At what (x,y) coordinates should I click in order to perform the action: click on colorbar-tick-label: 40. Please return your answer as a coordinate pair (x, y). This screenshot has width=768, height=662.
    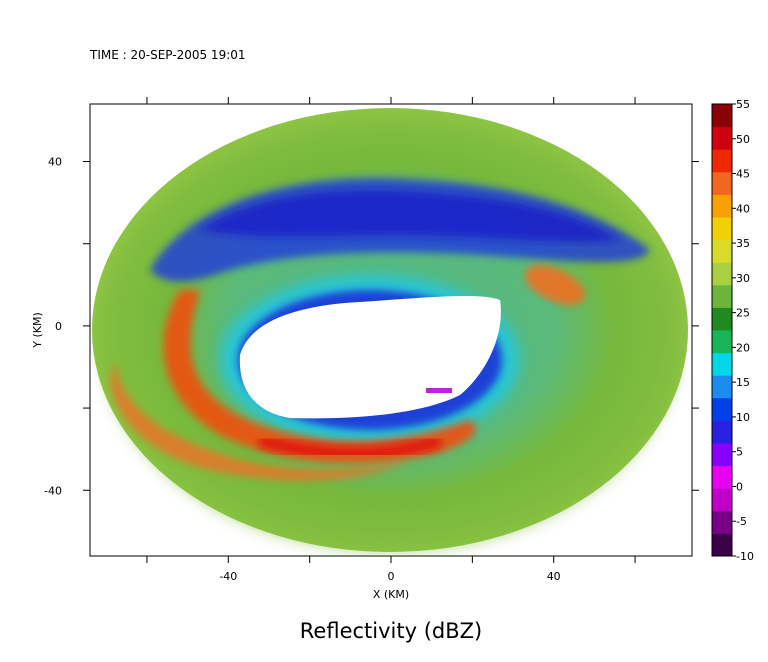
    Looking at the image, I should click on (743, 208).